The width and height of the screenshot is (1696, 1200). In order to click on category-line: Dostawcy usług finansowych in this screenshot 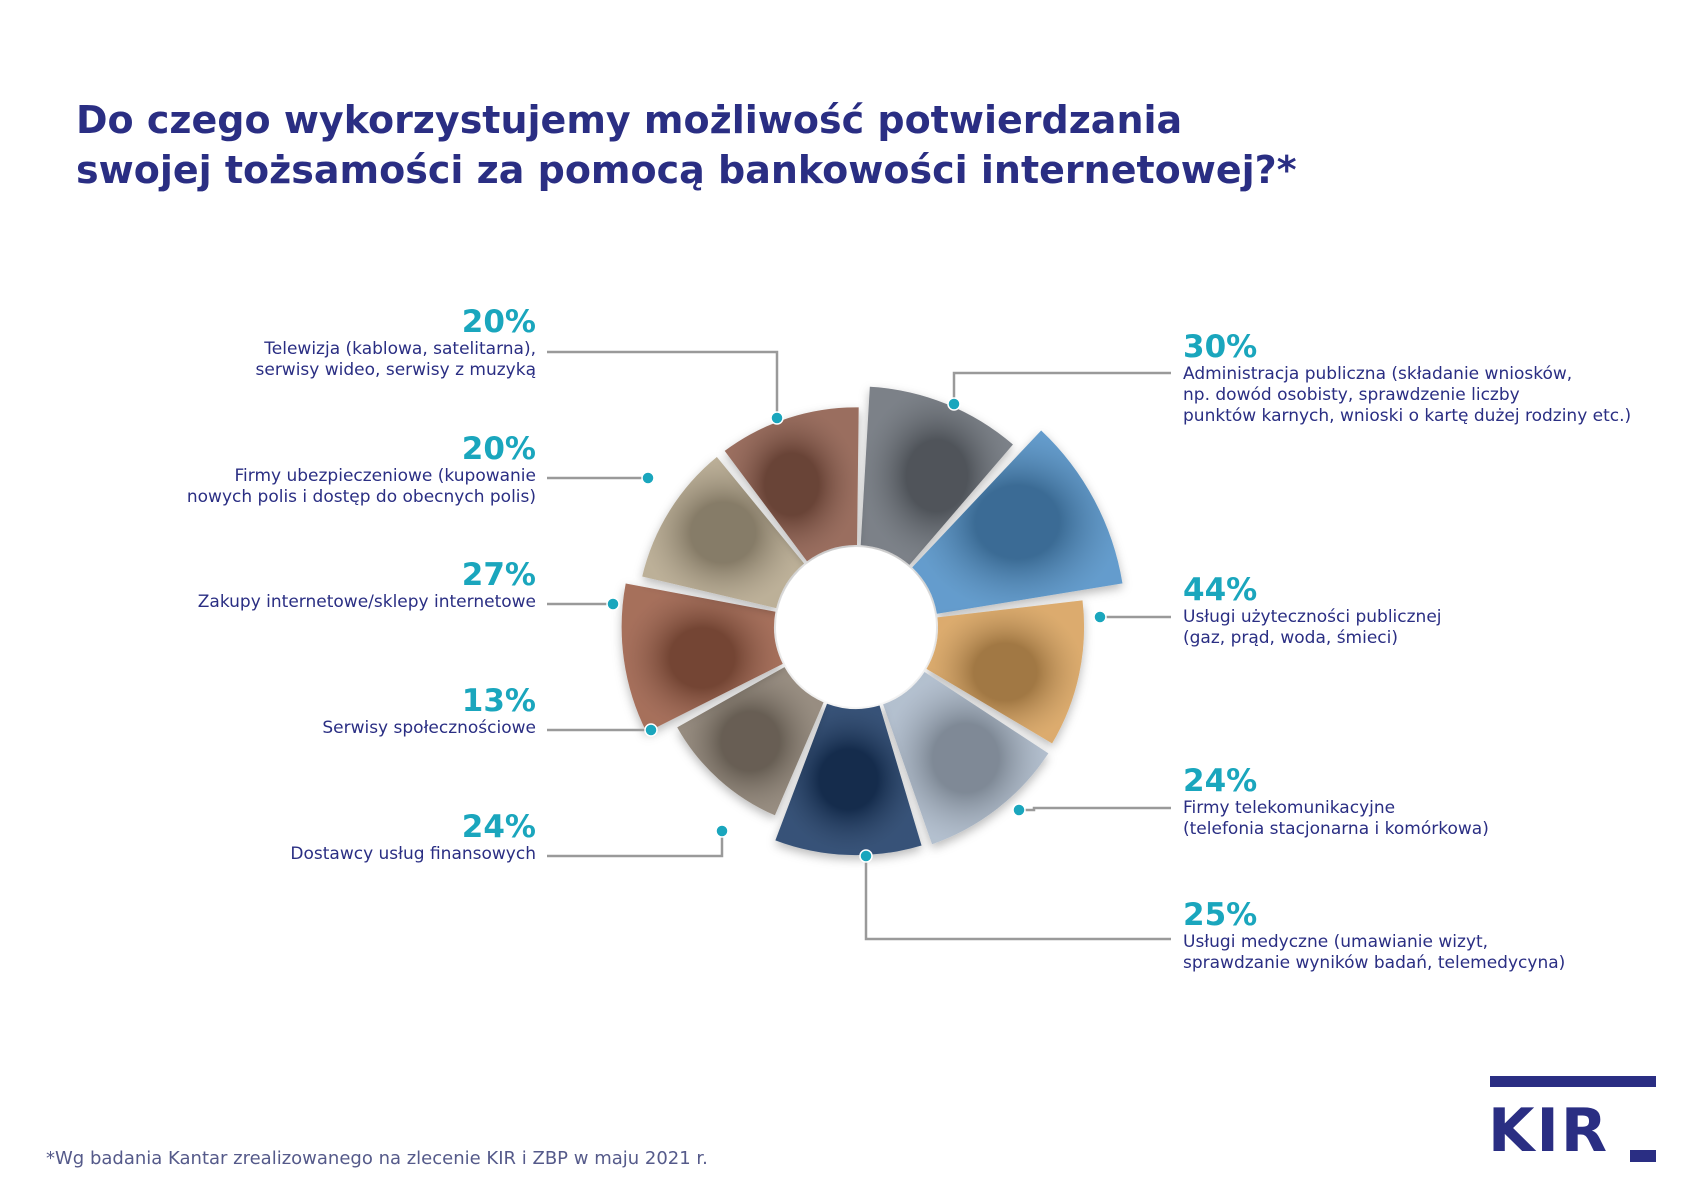, I will do `click(413, 854)`.